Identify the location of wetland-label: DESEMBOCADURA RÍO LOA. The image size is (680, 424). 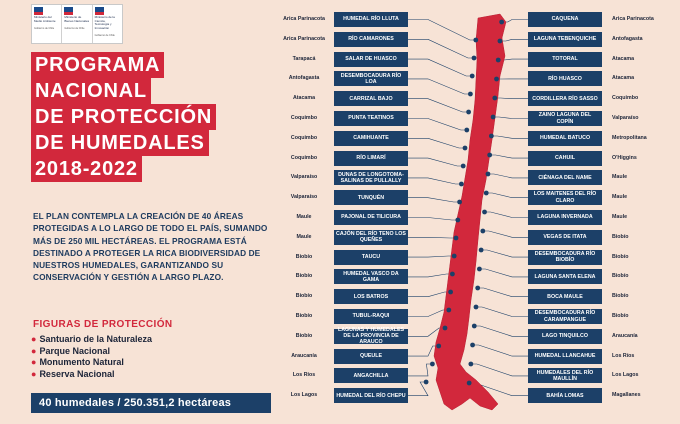
(371, 79).